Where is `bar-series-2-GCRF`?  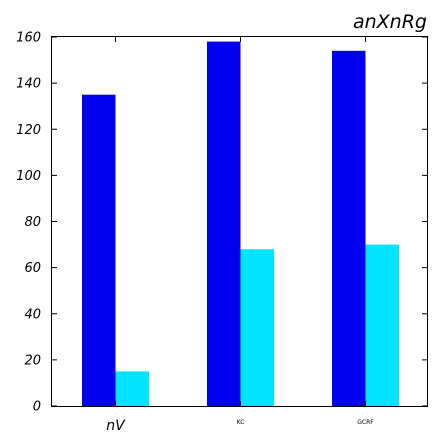 bar-series-2-GCRF is located at coordinates (382, 325).